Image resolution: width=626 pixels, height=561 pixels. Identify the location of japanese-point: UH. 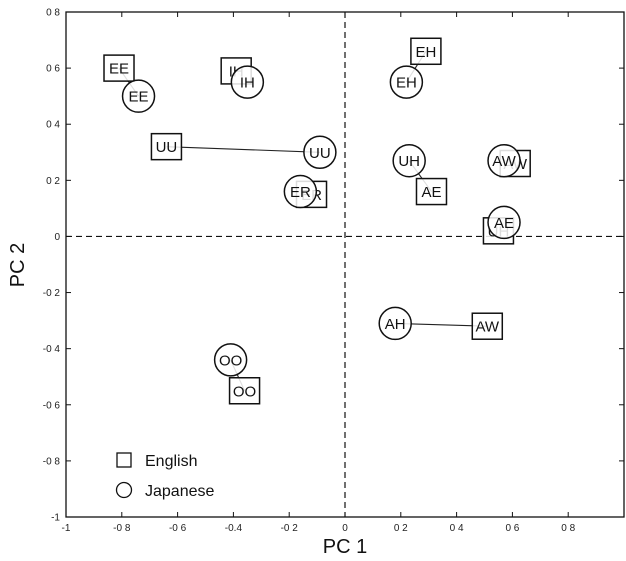
(409, 160).